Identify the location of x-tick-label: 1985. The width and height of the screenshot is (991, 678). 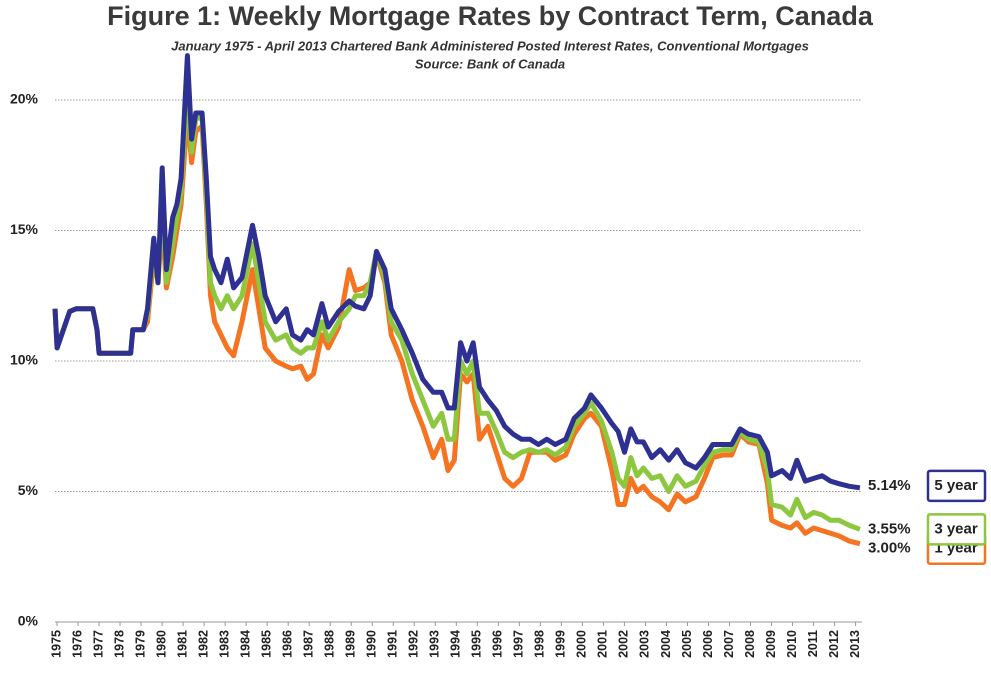
(266, 644).